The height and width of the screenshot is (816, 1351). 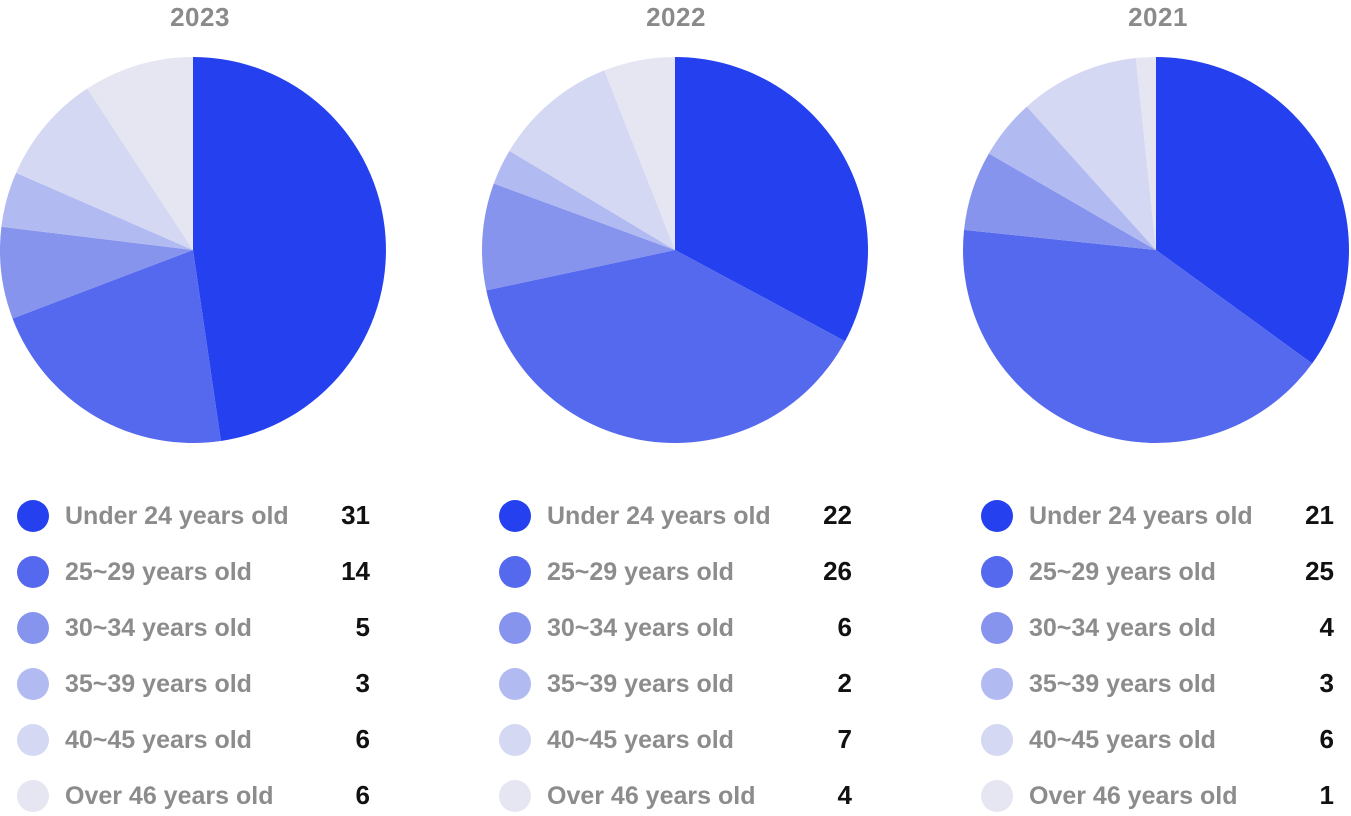 What do you see at coordinates (200, 17) in the screenshot?
I see `chart-title: 2023` at bounding box center [200, 17].